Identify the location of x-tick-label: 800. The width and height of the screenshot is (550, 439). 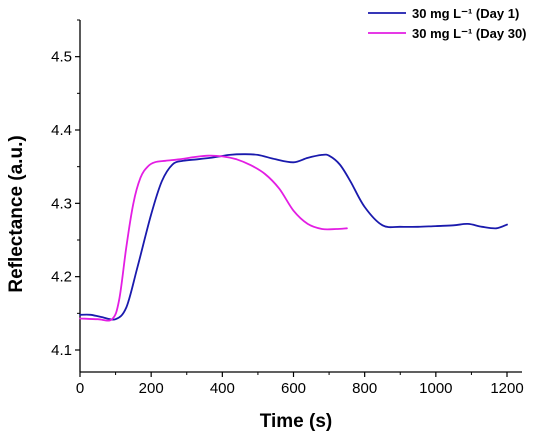
(364, 388).